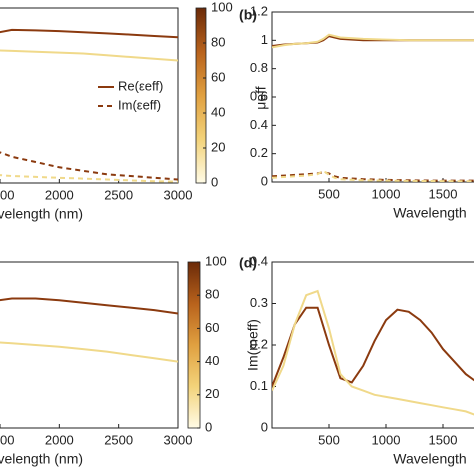  I want to click on y-tick-label: 1, so click(264, 39).